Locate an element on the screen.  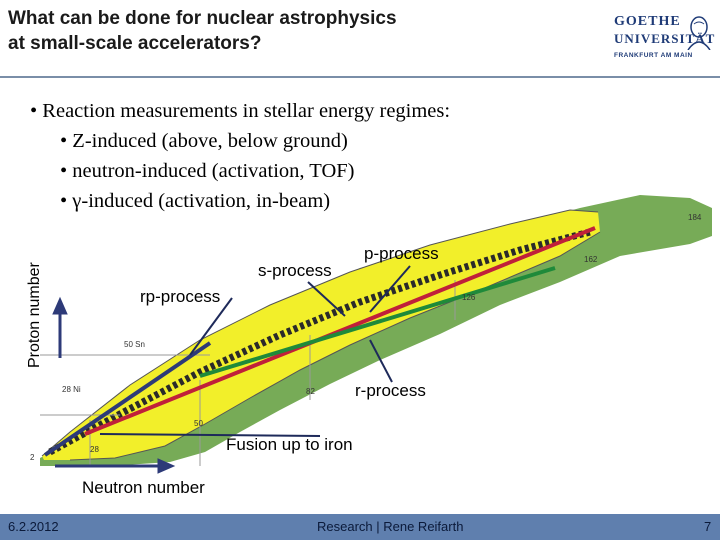
bullet-1c: • γ-induced (activation, in-beam) is located at coordinates (195, 201).